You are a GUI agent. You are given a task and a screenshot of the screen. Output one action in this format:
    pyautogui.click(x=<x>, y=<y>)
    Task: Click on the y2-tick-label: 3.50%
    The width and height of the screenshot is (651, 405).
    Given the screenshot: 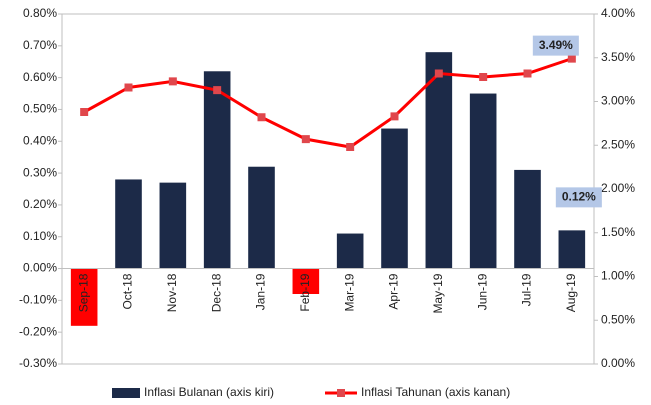 What is the action you would take?
    pyautogui.click(x=618, y=57)
    